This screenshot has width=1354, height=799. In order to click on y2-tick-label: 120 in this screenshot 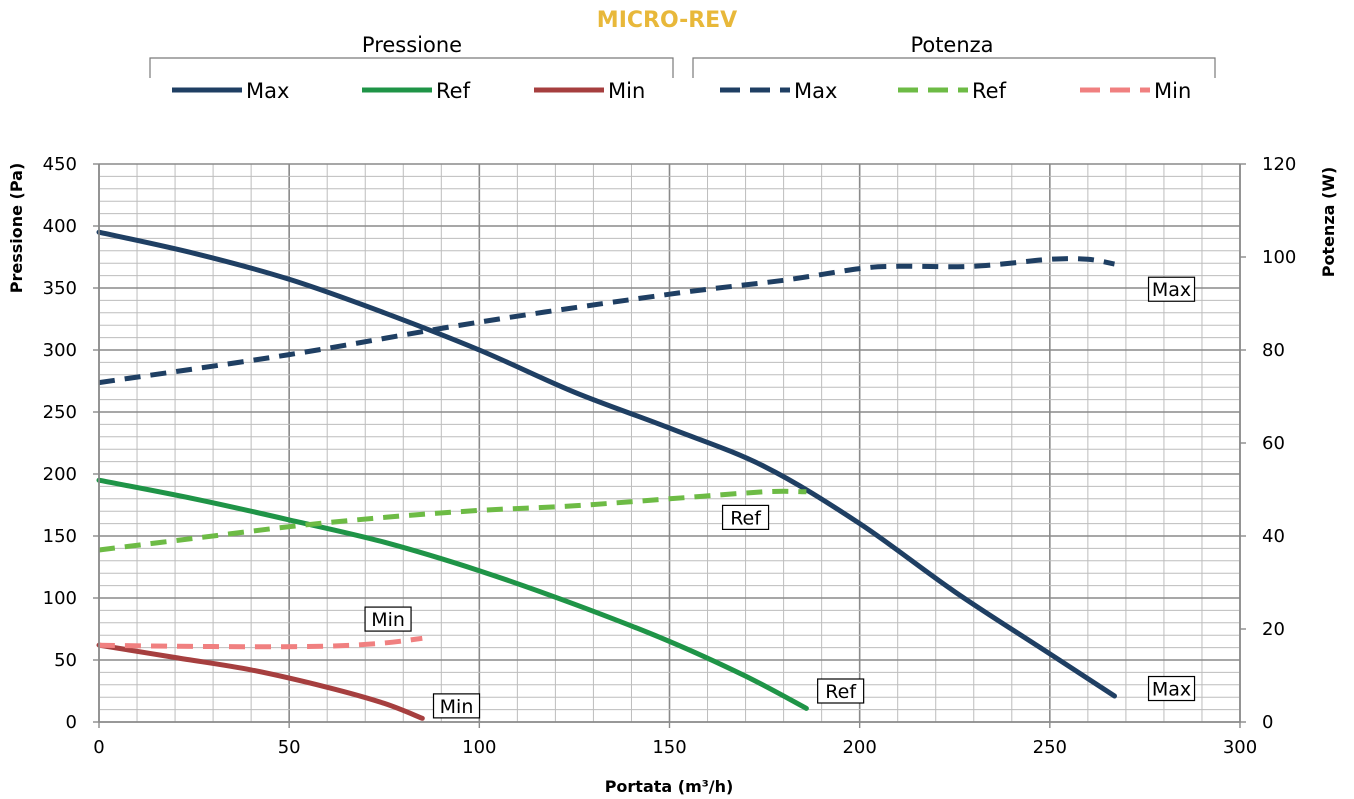, I will do `click(1279, 164)`.